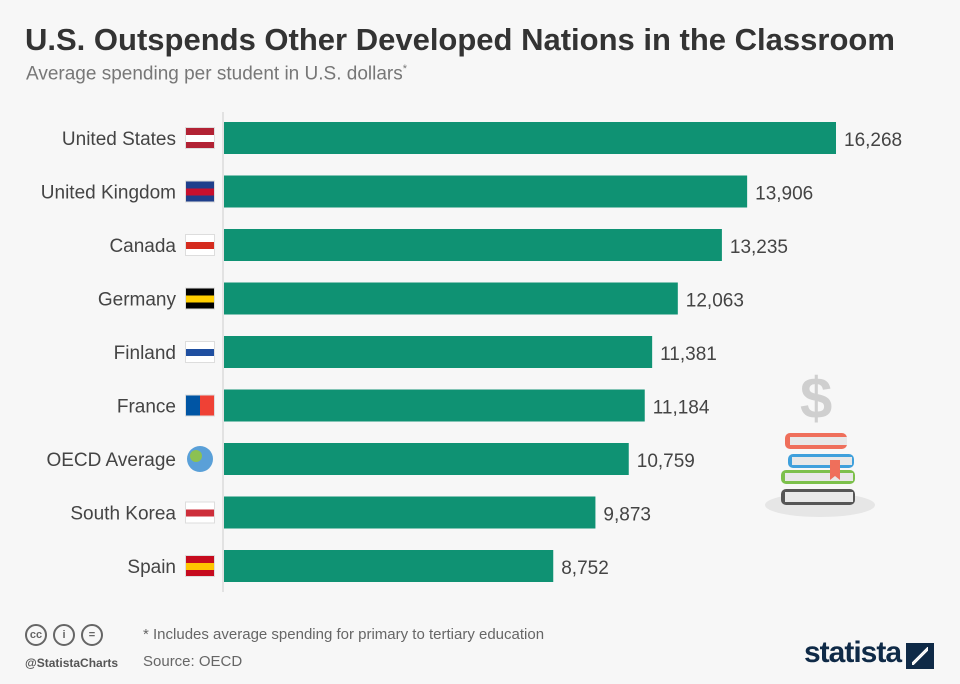  I want to click on value-label: 10,759, so click(666, 461).